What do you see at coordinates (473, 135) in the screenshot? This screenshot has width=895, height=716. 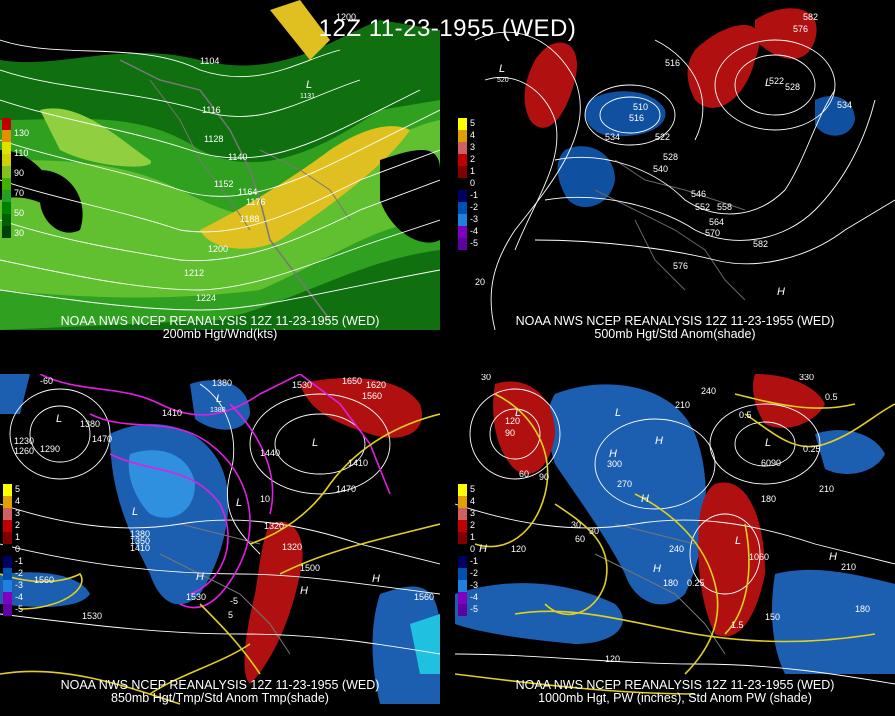 I see `legend-label: 4` at bounding box center [473, 135].